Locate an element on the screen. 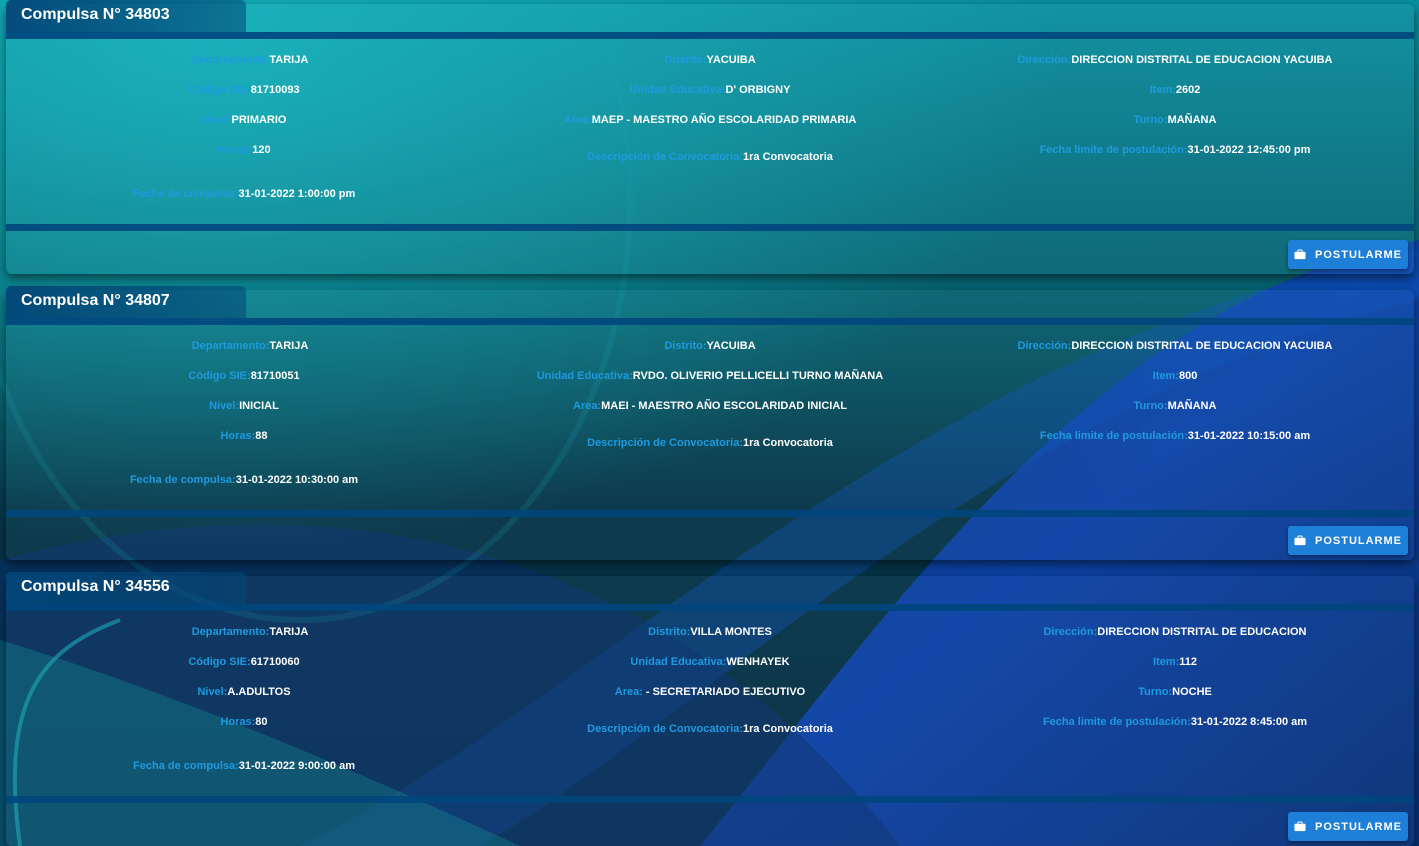 This screenshot has height=846, width=1419. field-value: 31-01-2022 1:00:00 pm is located at coordinates (297, 194).